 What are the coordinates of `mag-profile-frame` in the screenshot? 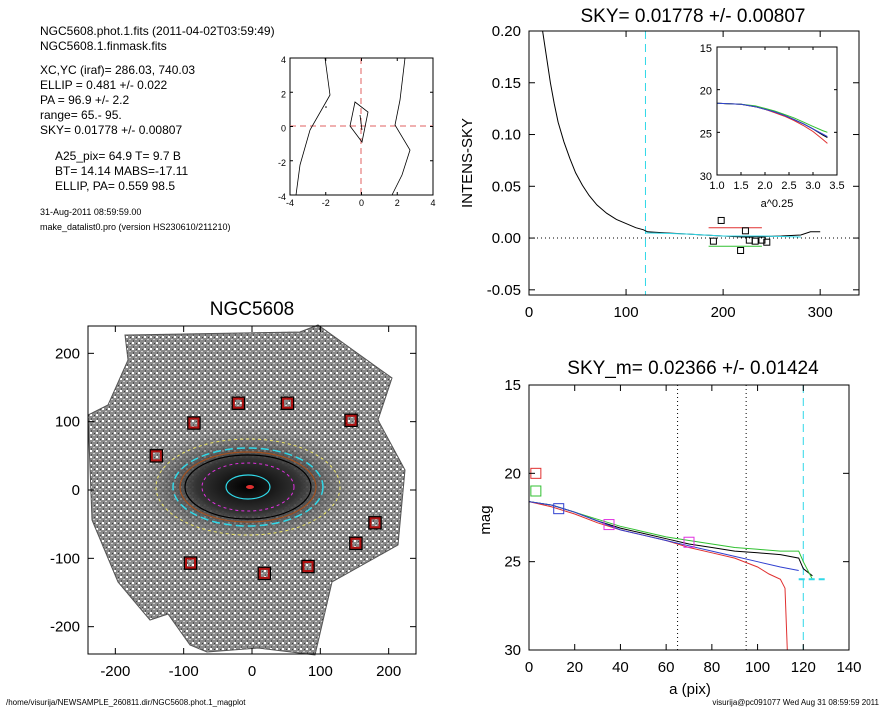 It's located at (689, 517).